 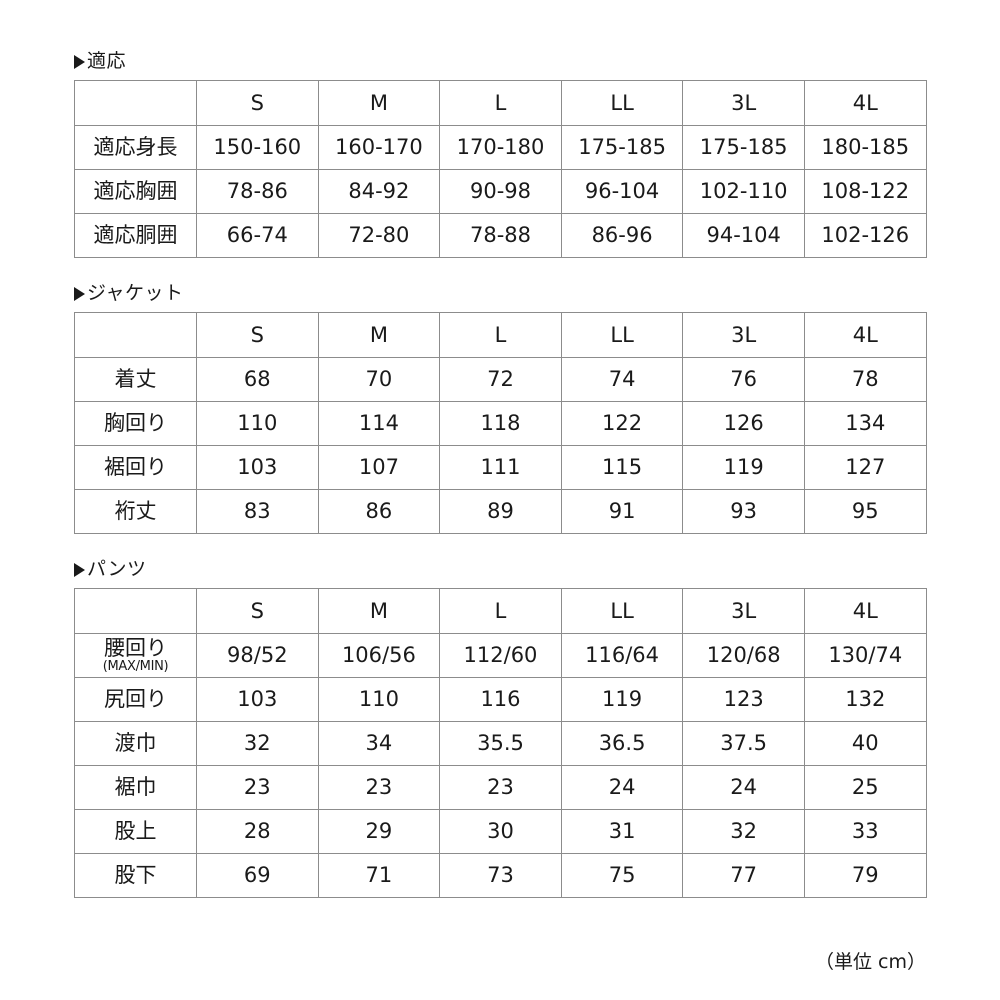 I want to click on measurement-cell: 134, so click(x=865, y=423).